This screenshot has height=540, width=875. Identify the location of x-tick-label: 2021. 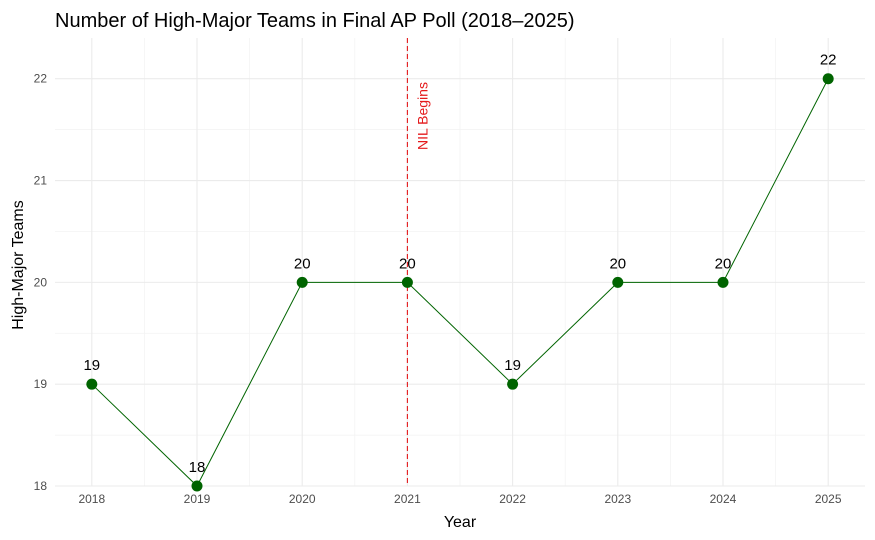
(407, 499).